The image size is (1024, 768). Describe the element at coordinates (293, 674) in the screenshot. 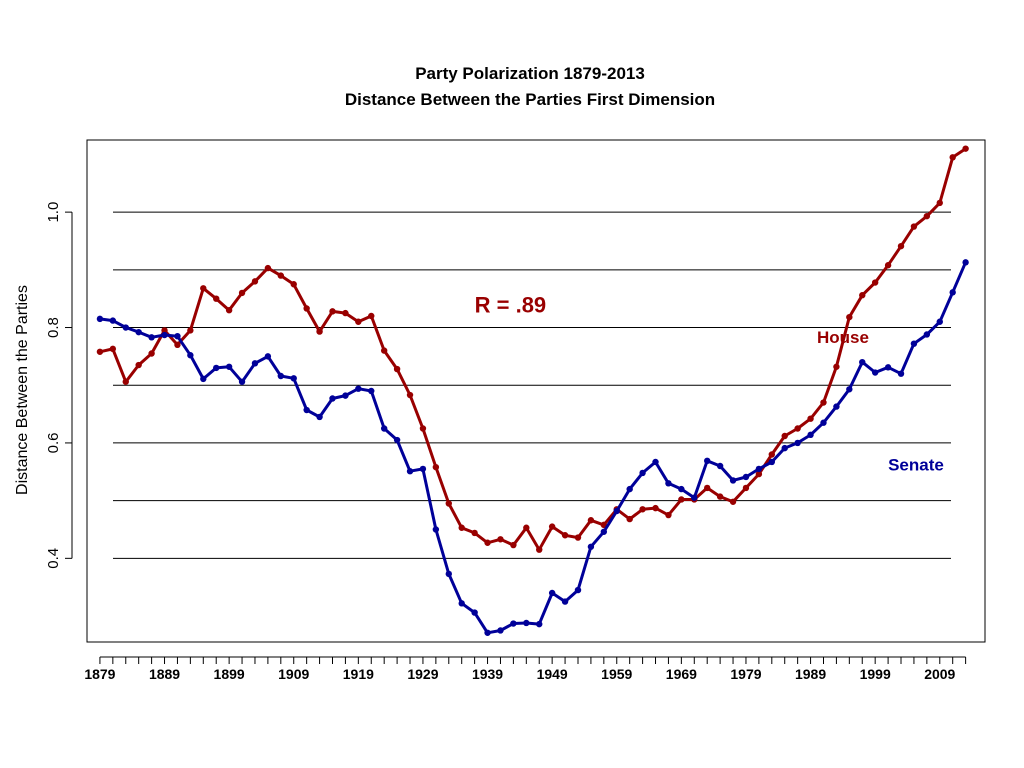

I see `x-tick-label: 1909` at that location.